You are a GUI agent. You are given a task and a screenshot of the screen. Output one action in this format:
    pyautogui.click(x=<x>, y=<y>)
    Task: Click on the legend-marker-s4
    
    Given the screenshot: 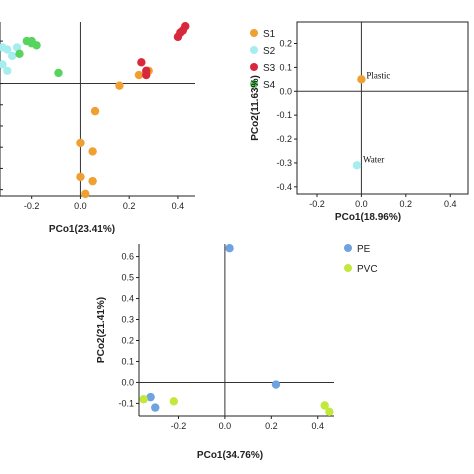 What is the action you would take?
    pyautogui.click(x=254, y=84)
    